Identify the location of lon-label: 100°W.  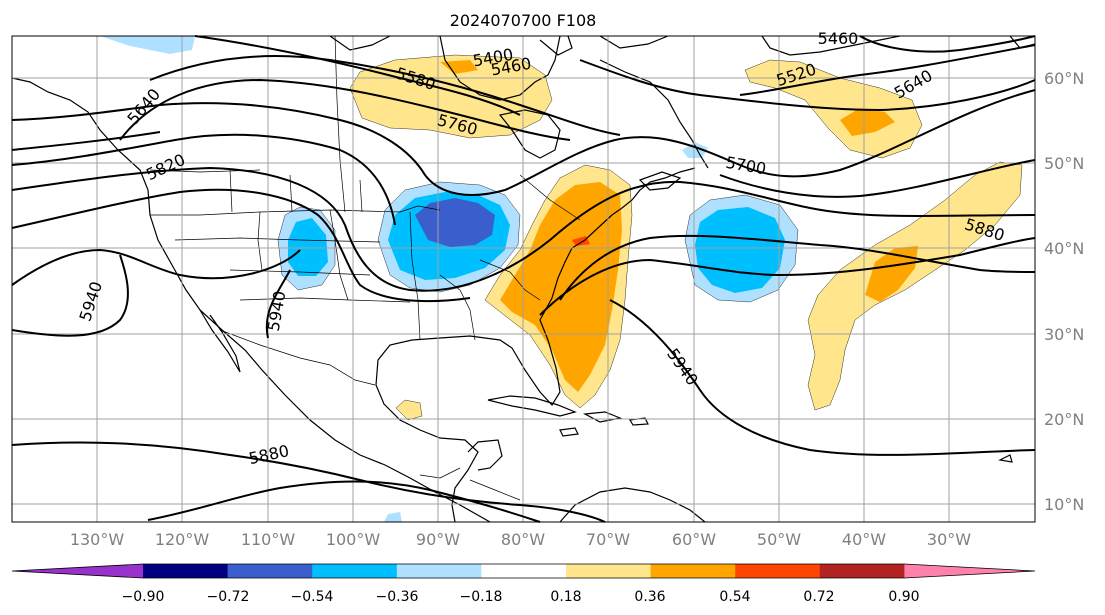
(353, 539).